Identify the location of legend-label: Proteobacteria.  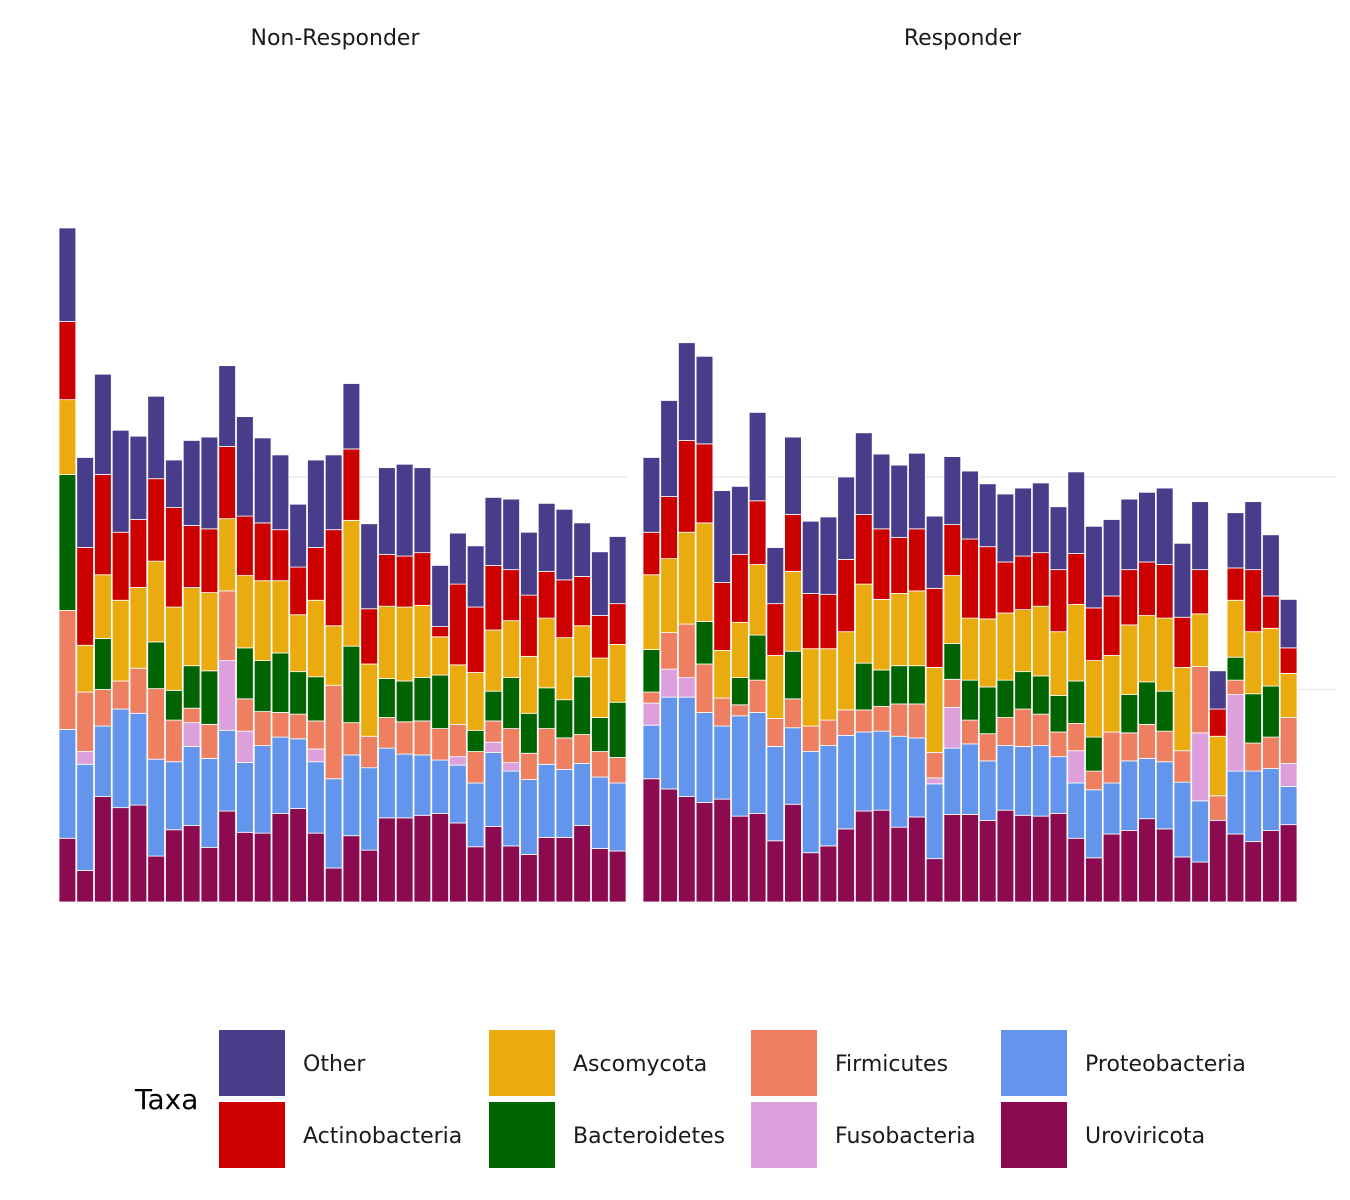
(1165, 1064).